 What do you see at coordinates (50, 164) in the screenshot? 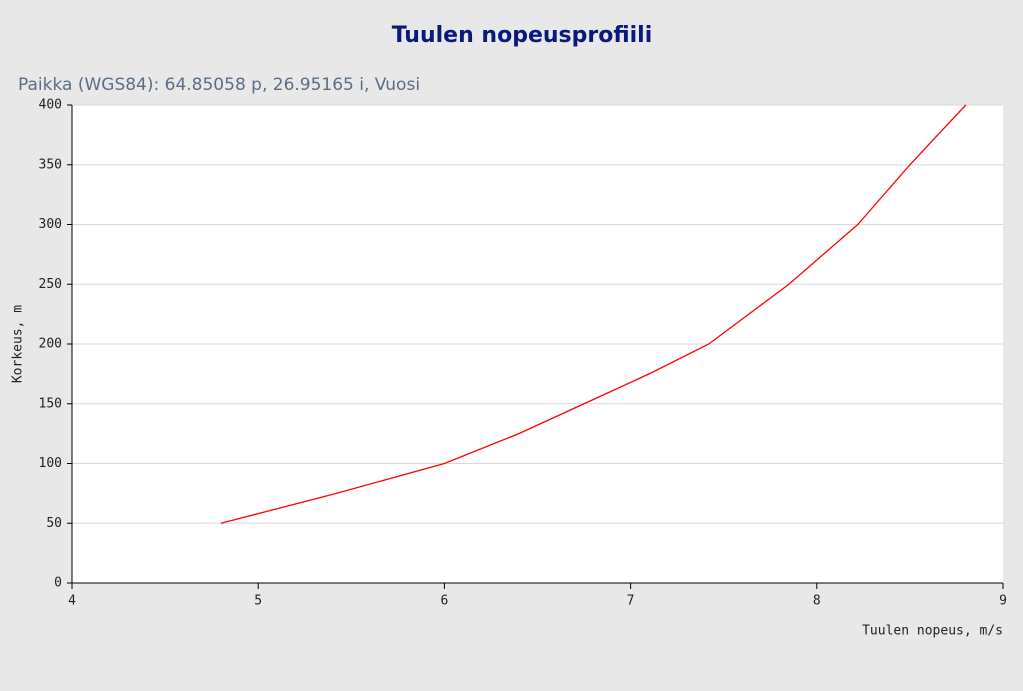
I see `y-tick-label: 350` at bounding box center [50, 164].